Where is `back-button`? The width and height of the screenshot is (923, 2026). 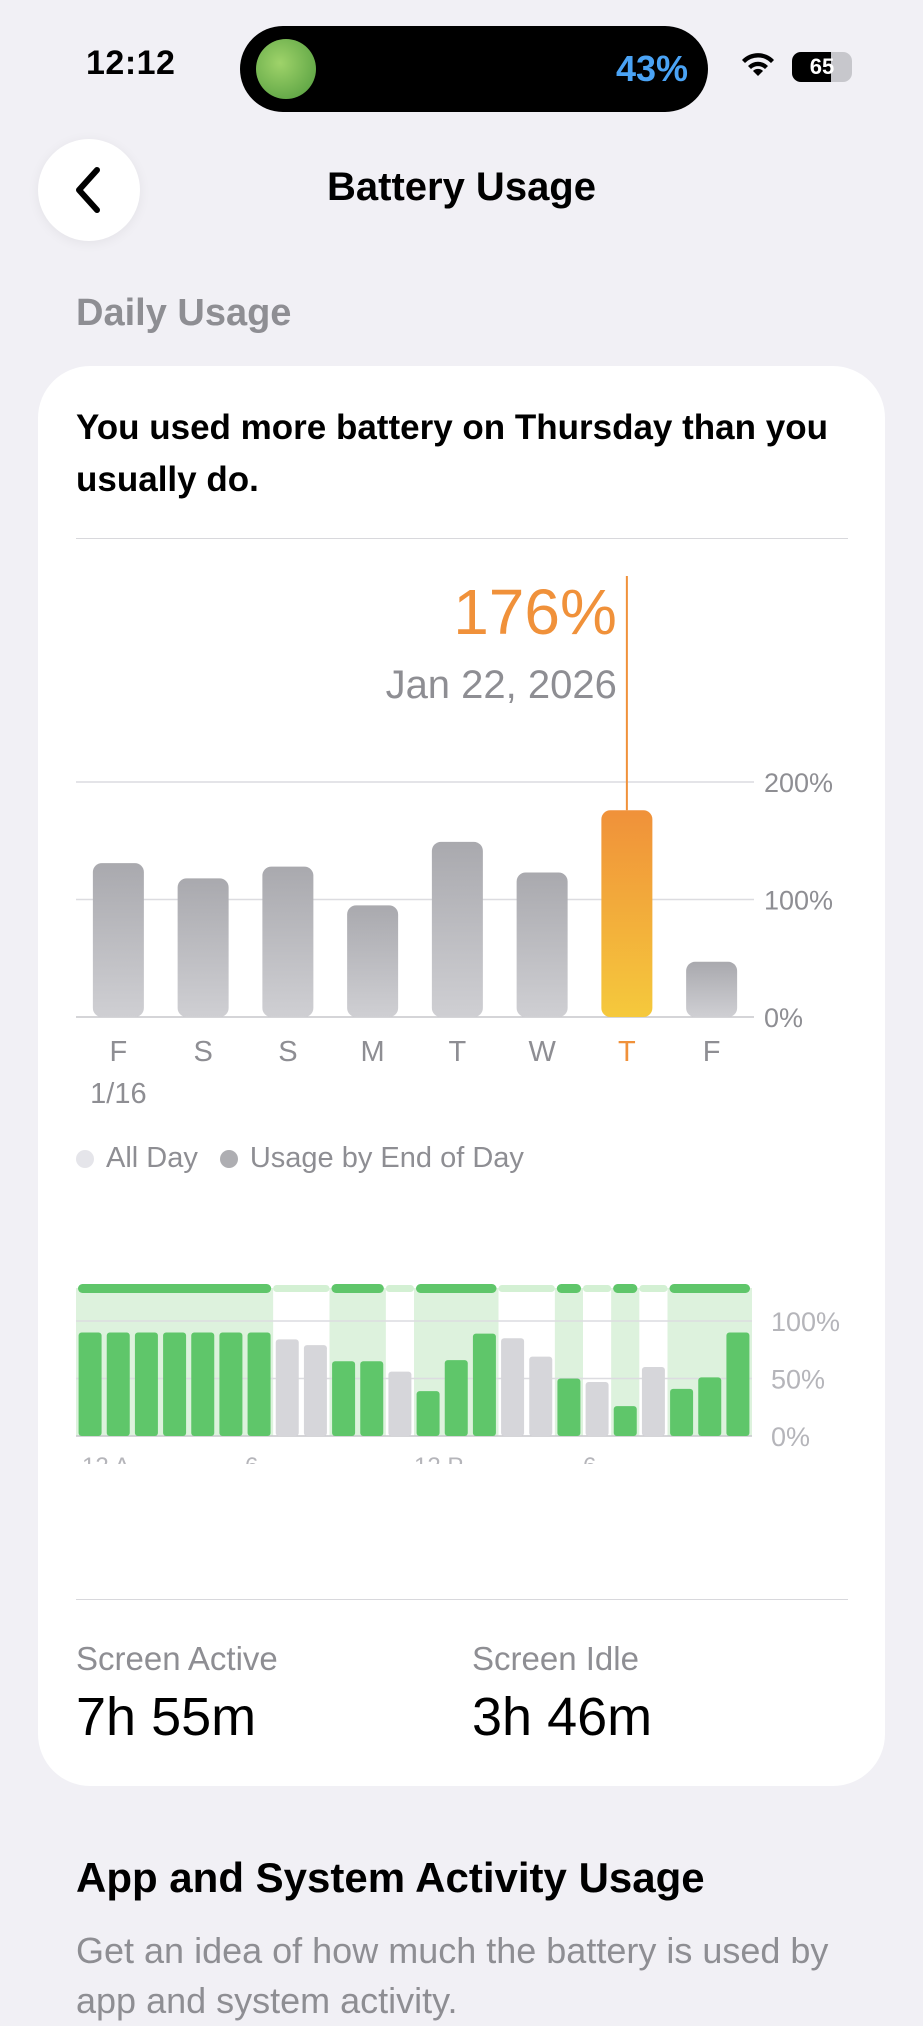
back-button is located at coordinates (89, 190).